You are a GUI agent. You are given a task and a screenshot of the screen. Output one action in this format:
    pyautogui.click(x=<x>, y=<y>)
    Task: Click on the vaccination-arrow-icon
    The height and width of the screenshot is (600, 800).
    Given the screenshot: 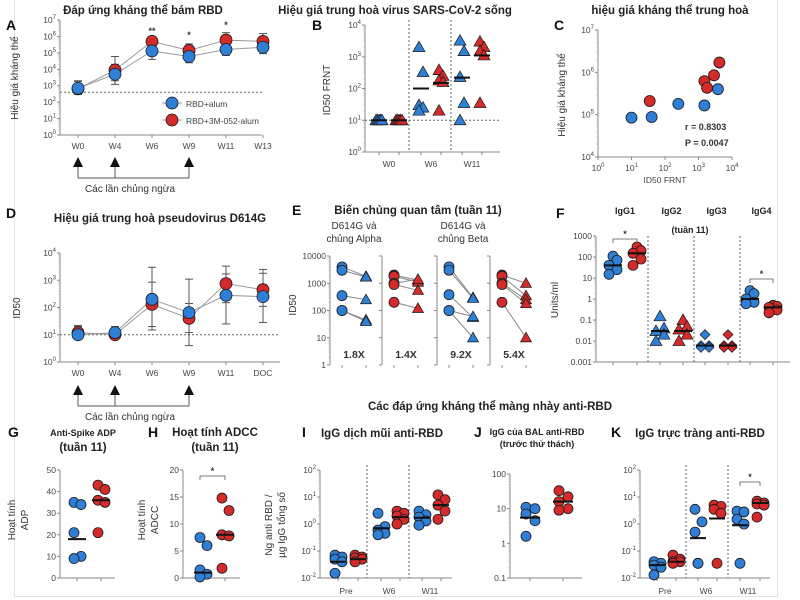 What is the action you would take?
    pyautogui.click(x=78, y=162)
    